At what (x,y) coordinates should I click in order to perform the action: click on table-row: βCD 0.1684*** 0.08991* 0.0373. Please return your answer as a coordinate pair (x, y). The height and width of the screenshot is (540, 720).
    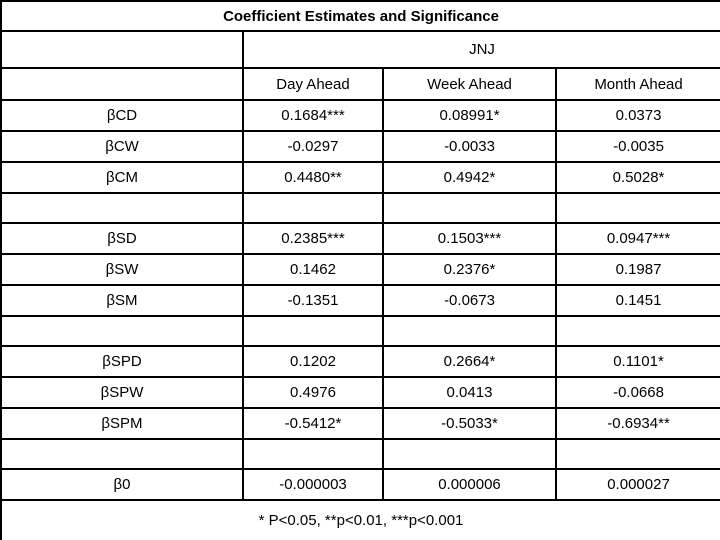
    Looking at the image, I should click on (360, 115).